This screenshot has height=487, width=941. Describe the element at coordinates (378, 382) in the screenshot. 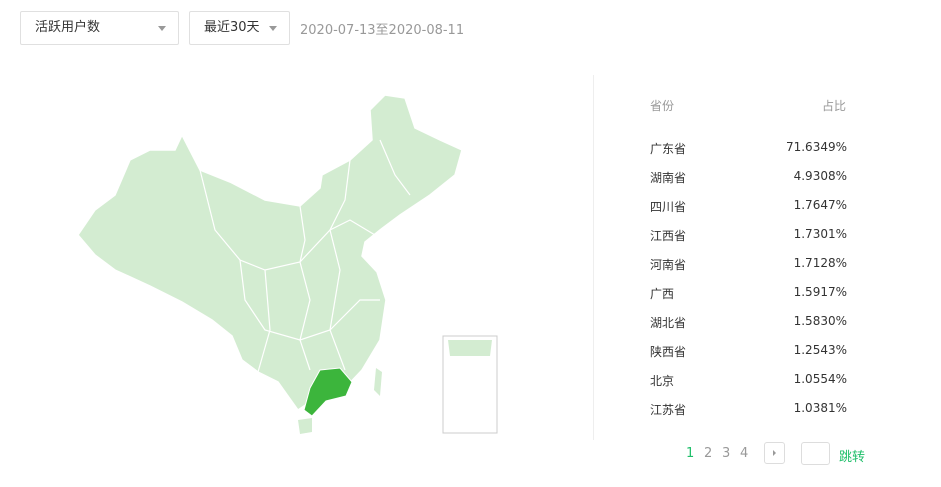

I see `map-region-taiwan` at that location.